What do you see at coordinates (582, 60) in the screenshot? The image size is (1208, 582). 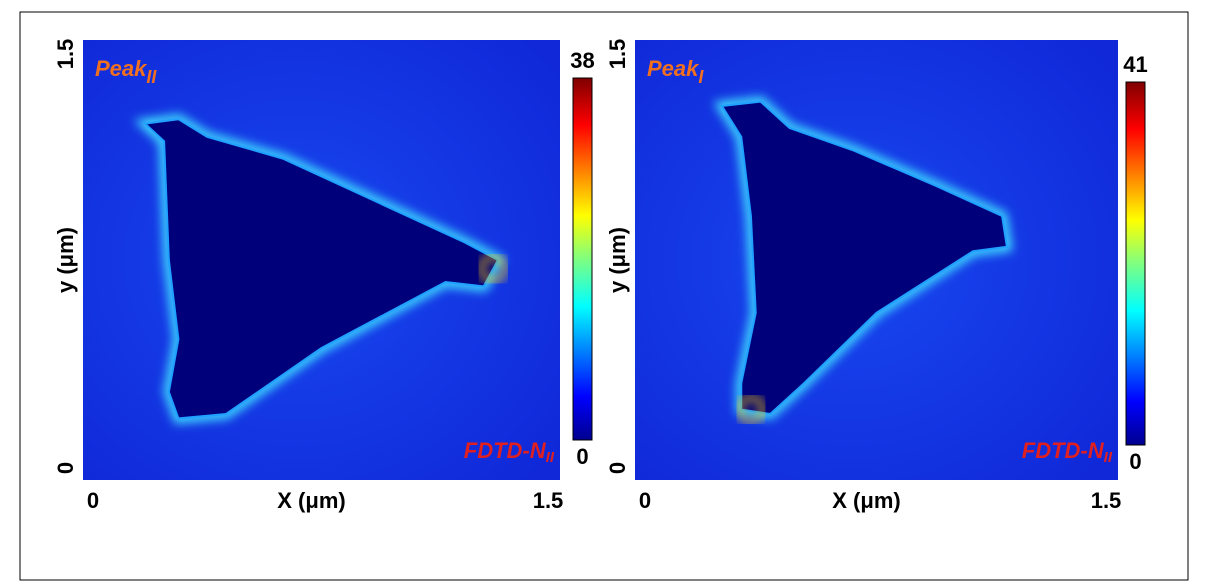 I see `colorbar-tick-label: 38` at bounding box center [582, 60].